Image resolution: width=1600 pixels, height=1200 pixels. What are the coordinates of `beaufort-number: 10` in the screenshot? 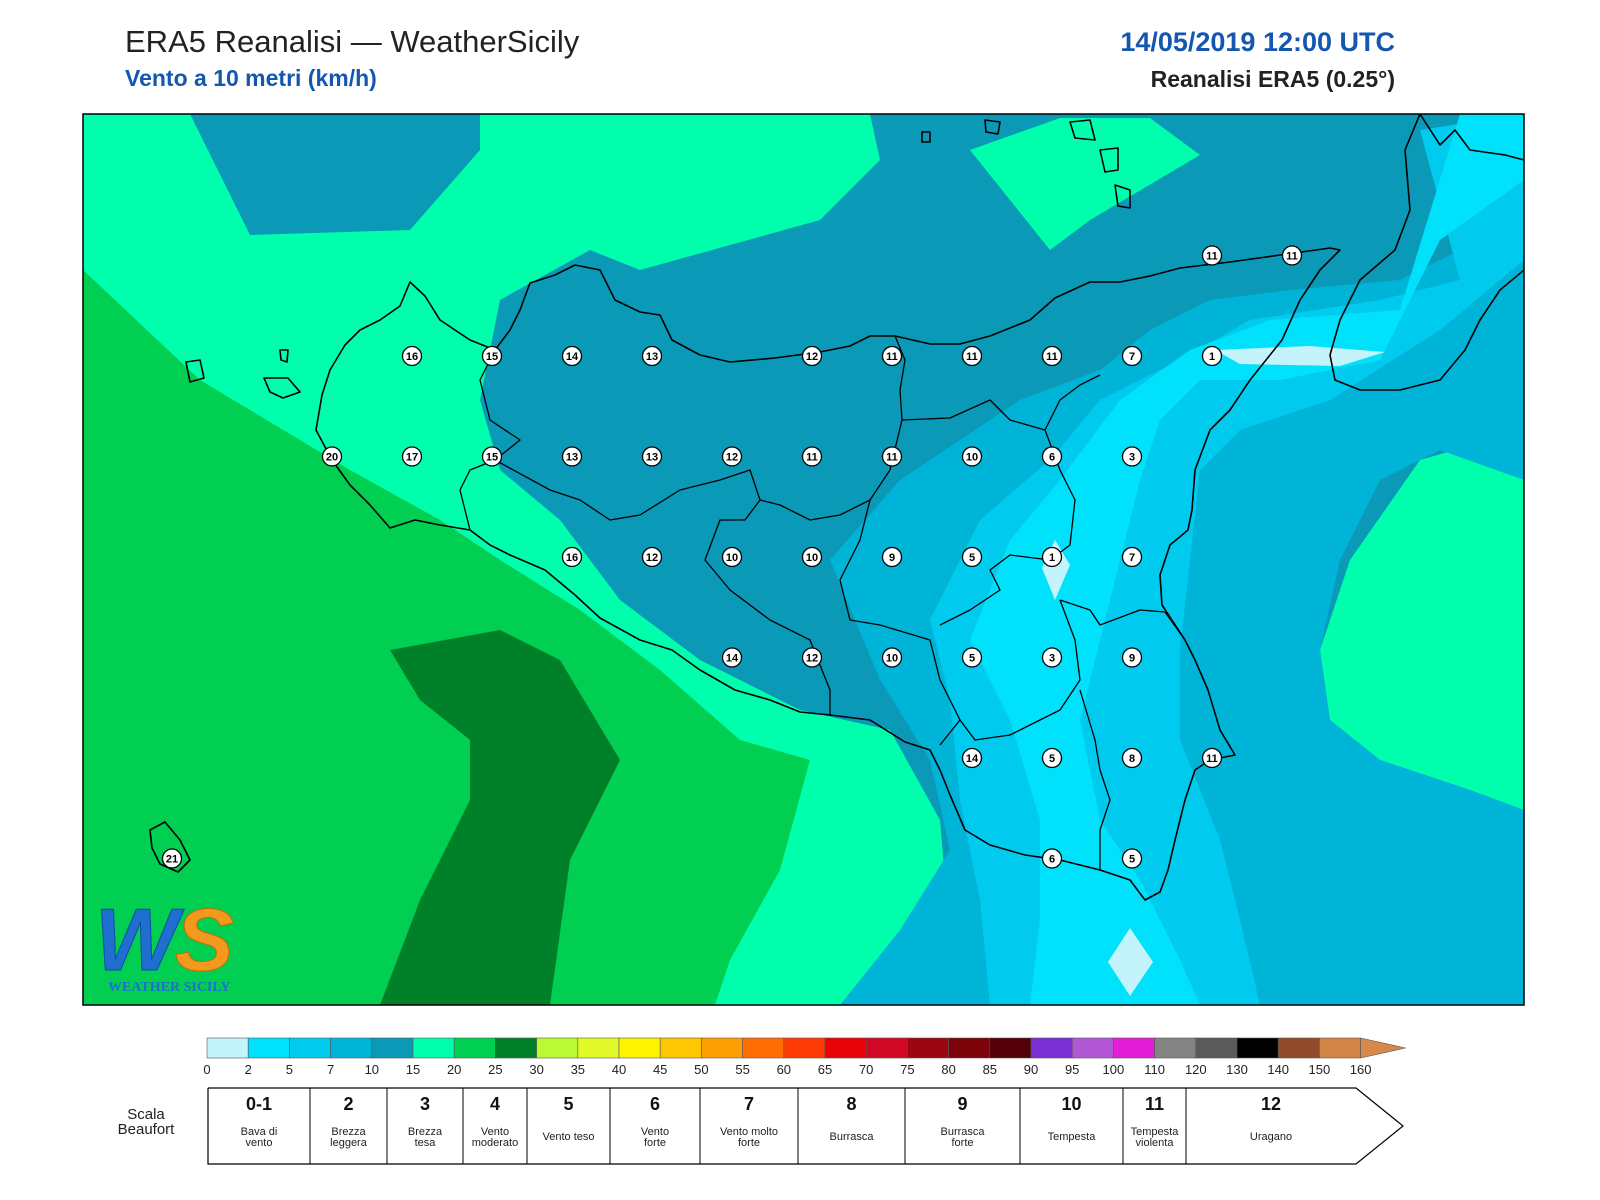 It's located at (1071, 1104).